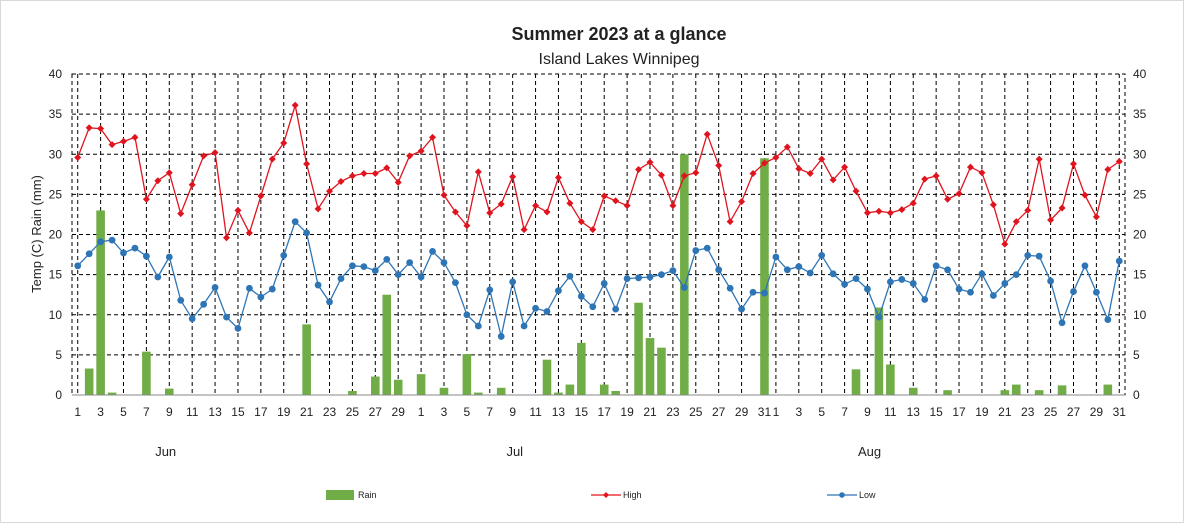  I want to click on y-tick-label-right: 30, so click(1140, 154).